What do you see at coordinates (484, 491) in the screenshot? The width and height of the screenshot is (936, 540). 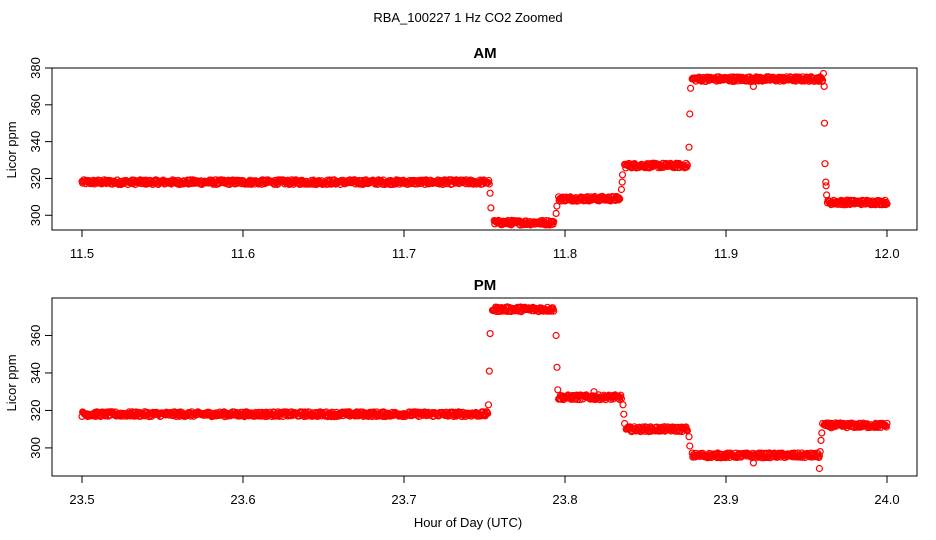 I see `pm-x-axis: 23.5 23.6 23.7 23.8 23.9 24.0` at bounding box center [484, 491].